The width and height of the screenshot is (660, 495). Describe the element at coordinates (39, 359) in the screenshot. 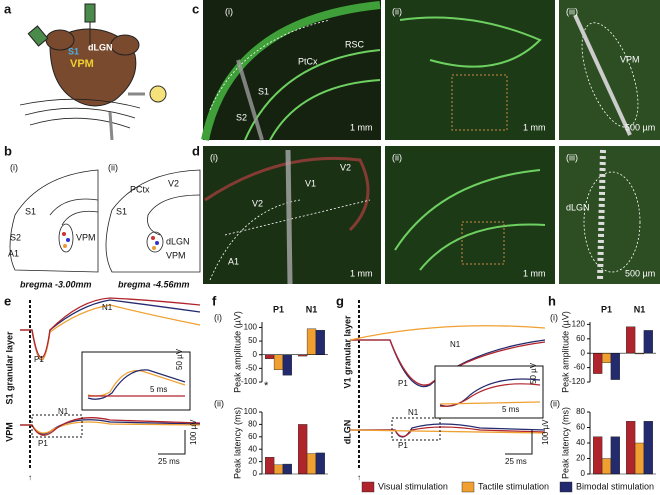

I see `peak-label: P1` at that location.